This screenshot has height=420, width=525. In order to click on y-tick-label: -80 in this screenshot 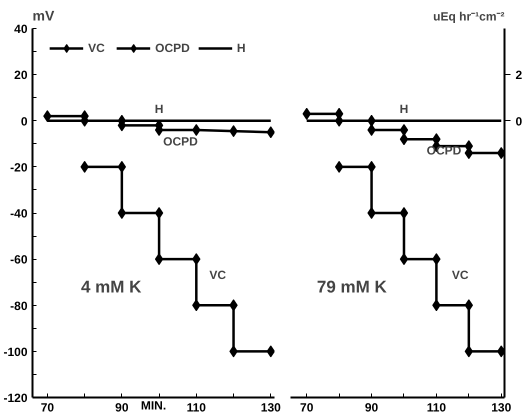, I will do `click(19, 305)`.